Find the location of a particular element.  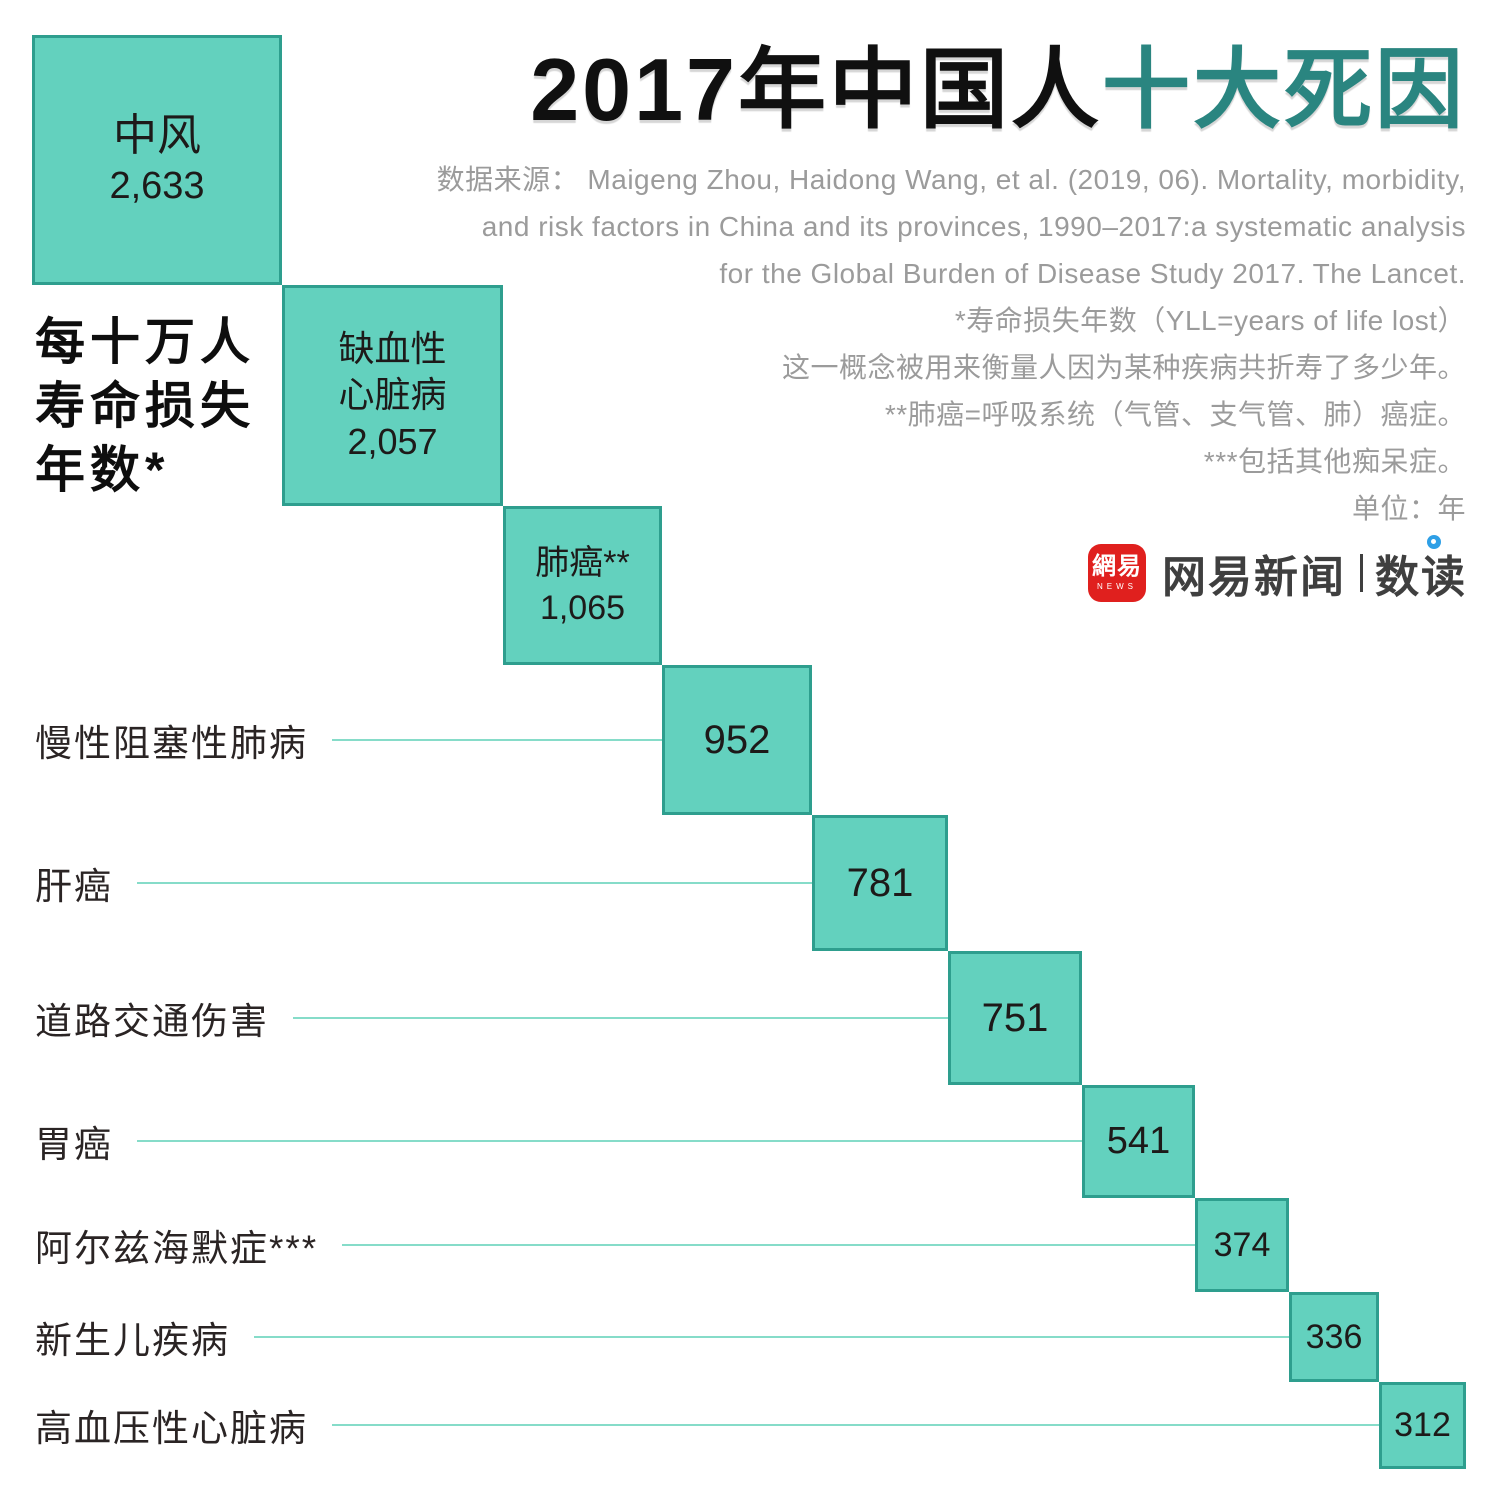

square-ischemic-heart-disease: 缺血性 心脏病 2,057 is located at coordinates (392, 395).